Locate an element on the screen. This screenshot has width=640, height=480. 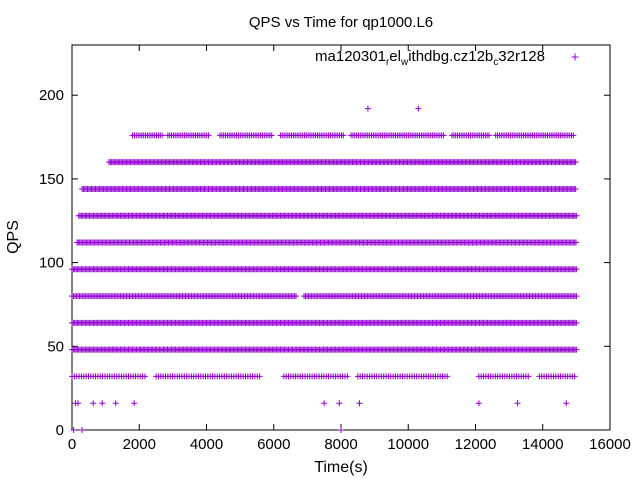
legend-text-part: ma120301 is located at coordinates (350, 56).